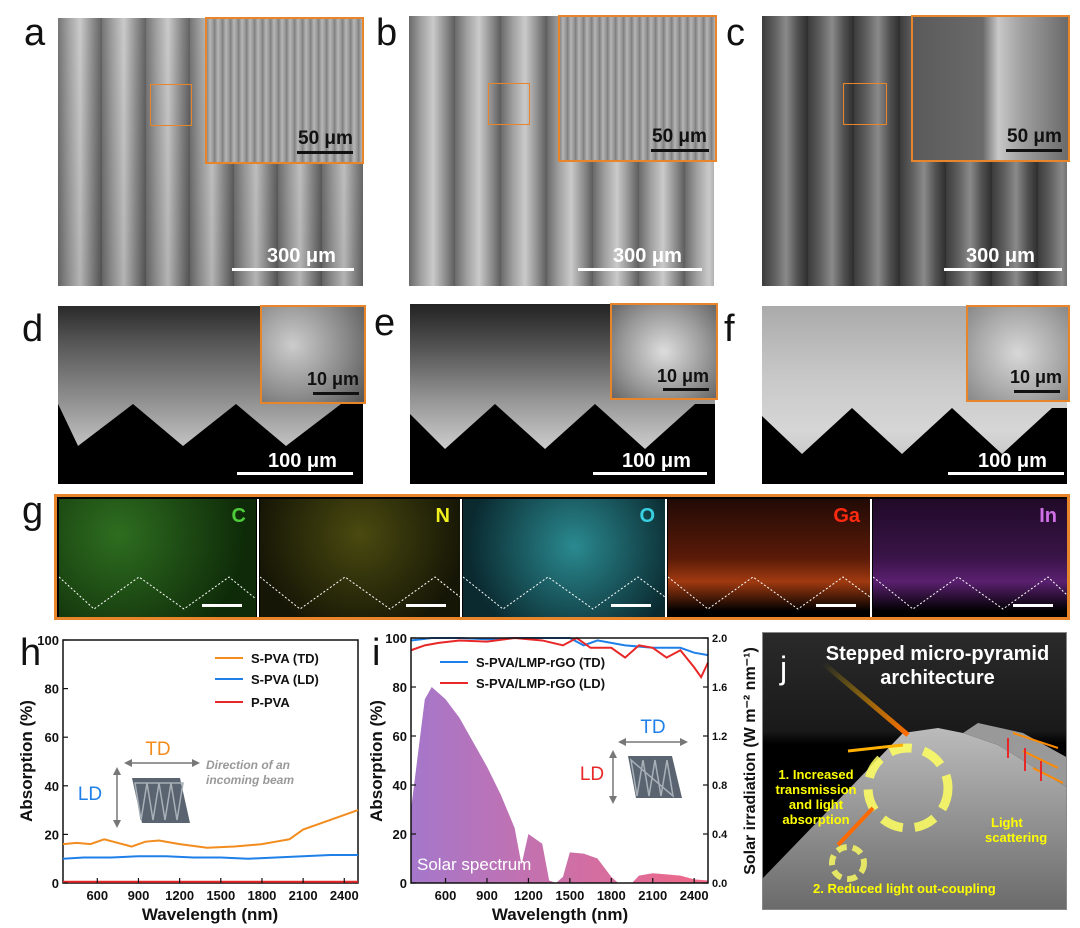 The image size is (1080, 928). Describe the element at coordinates (250, 780) in the screenshot. I see `h-beam-label-2: incoming beam` at that location.